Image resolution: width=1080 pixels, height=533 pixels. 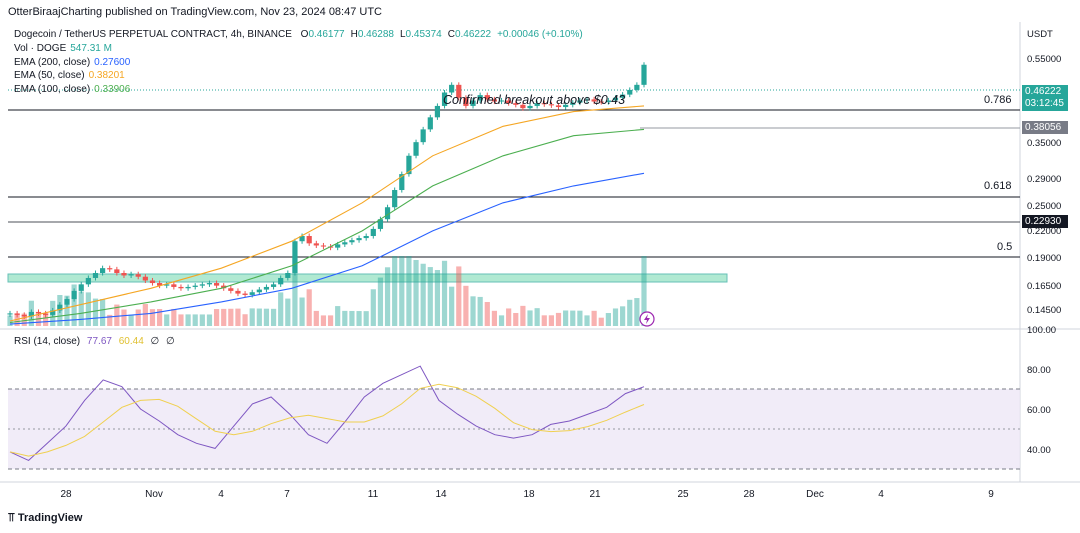 I want to click on fib-618-label: 0.618, so click(x=998, y=186).